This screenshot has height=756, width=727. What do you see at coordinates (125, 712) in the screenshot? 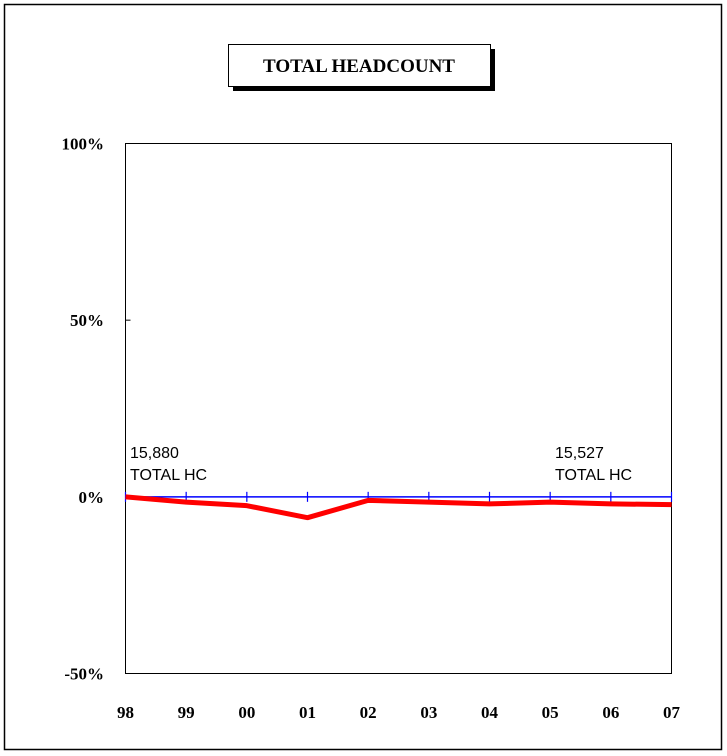
I see `x-tick-label: 98` at bounding box center [125, 712].